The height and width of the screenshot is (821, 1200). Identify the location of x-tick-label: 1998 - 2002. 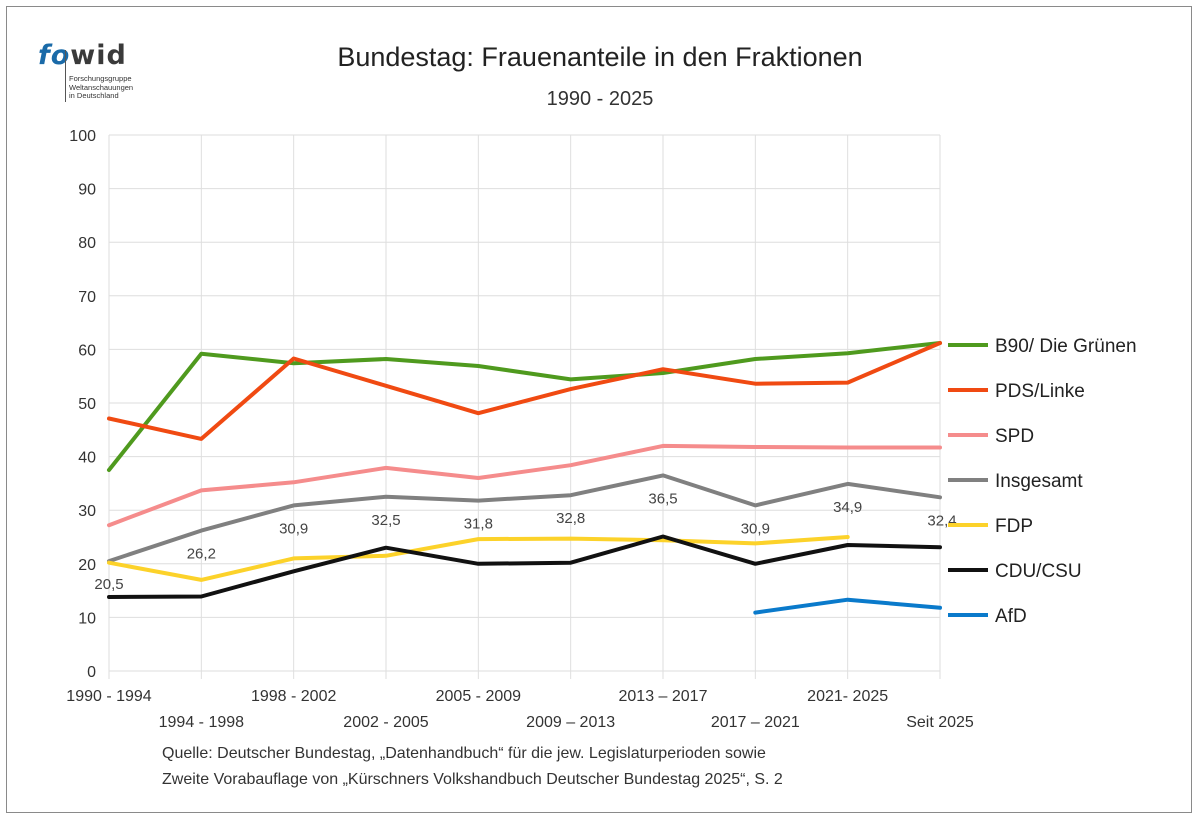
(294, 696).